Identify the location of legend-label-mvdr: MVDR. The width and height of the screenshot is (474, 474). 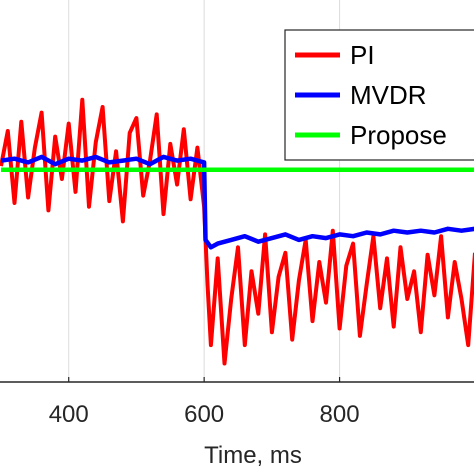
(388, 95).